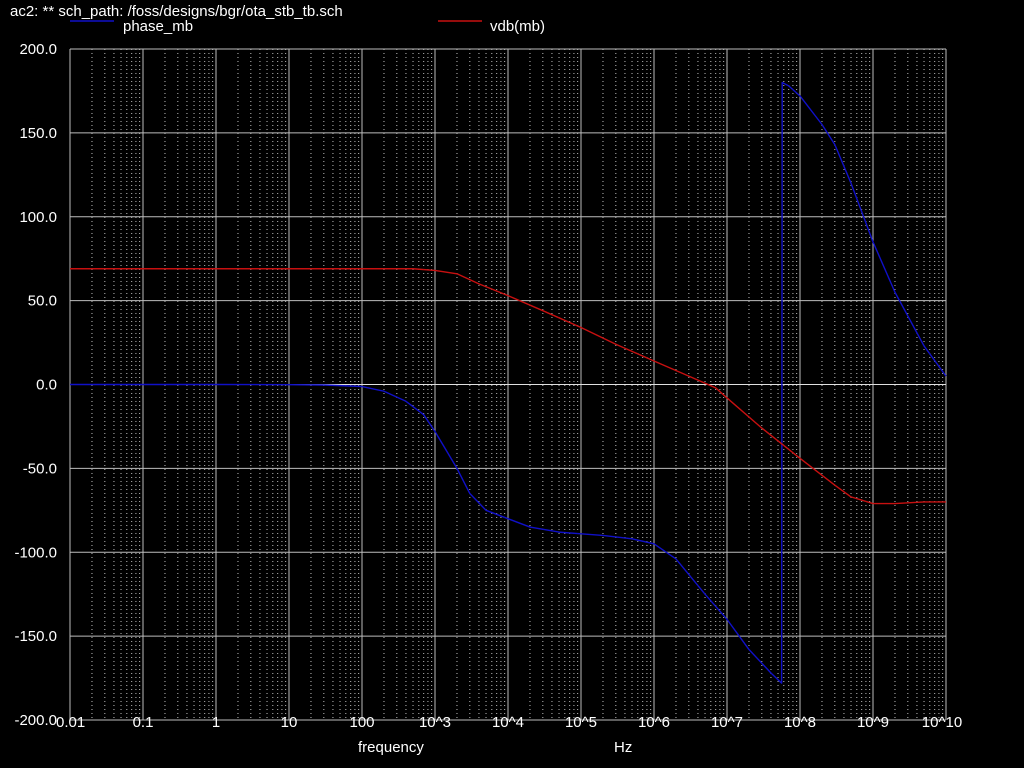 This screenshot has height=768, width=1024. What do you see at coordinates (581, 722) in the screenshot?
I see `x-tick-label: 10^5` at bounding box center [581, 722].